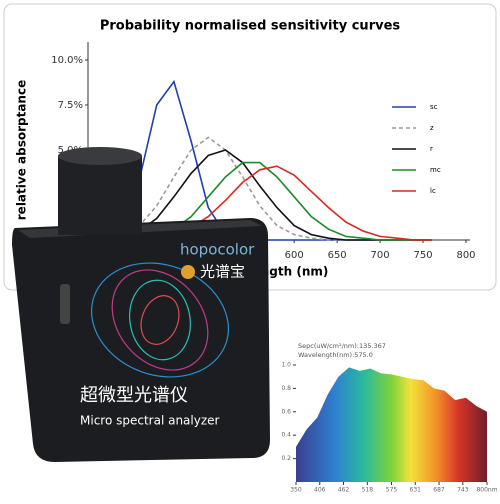  What do you see at coordinates (392, 490) in the screenshot?
I see `x-tick-label: 575` at bounding box center [392, 490].